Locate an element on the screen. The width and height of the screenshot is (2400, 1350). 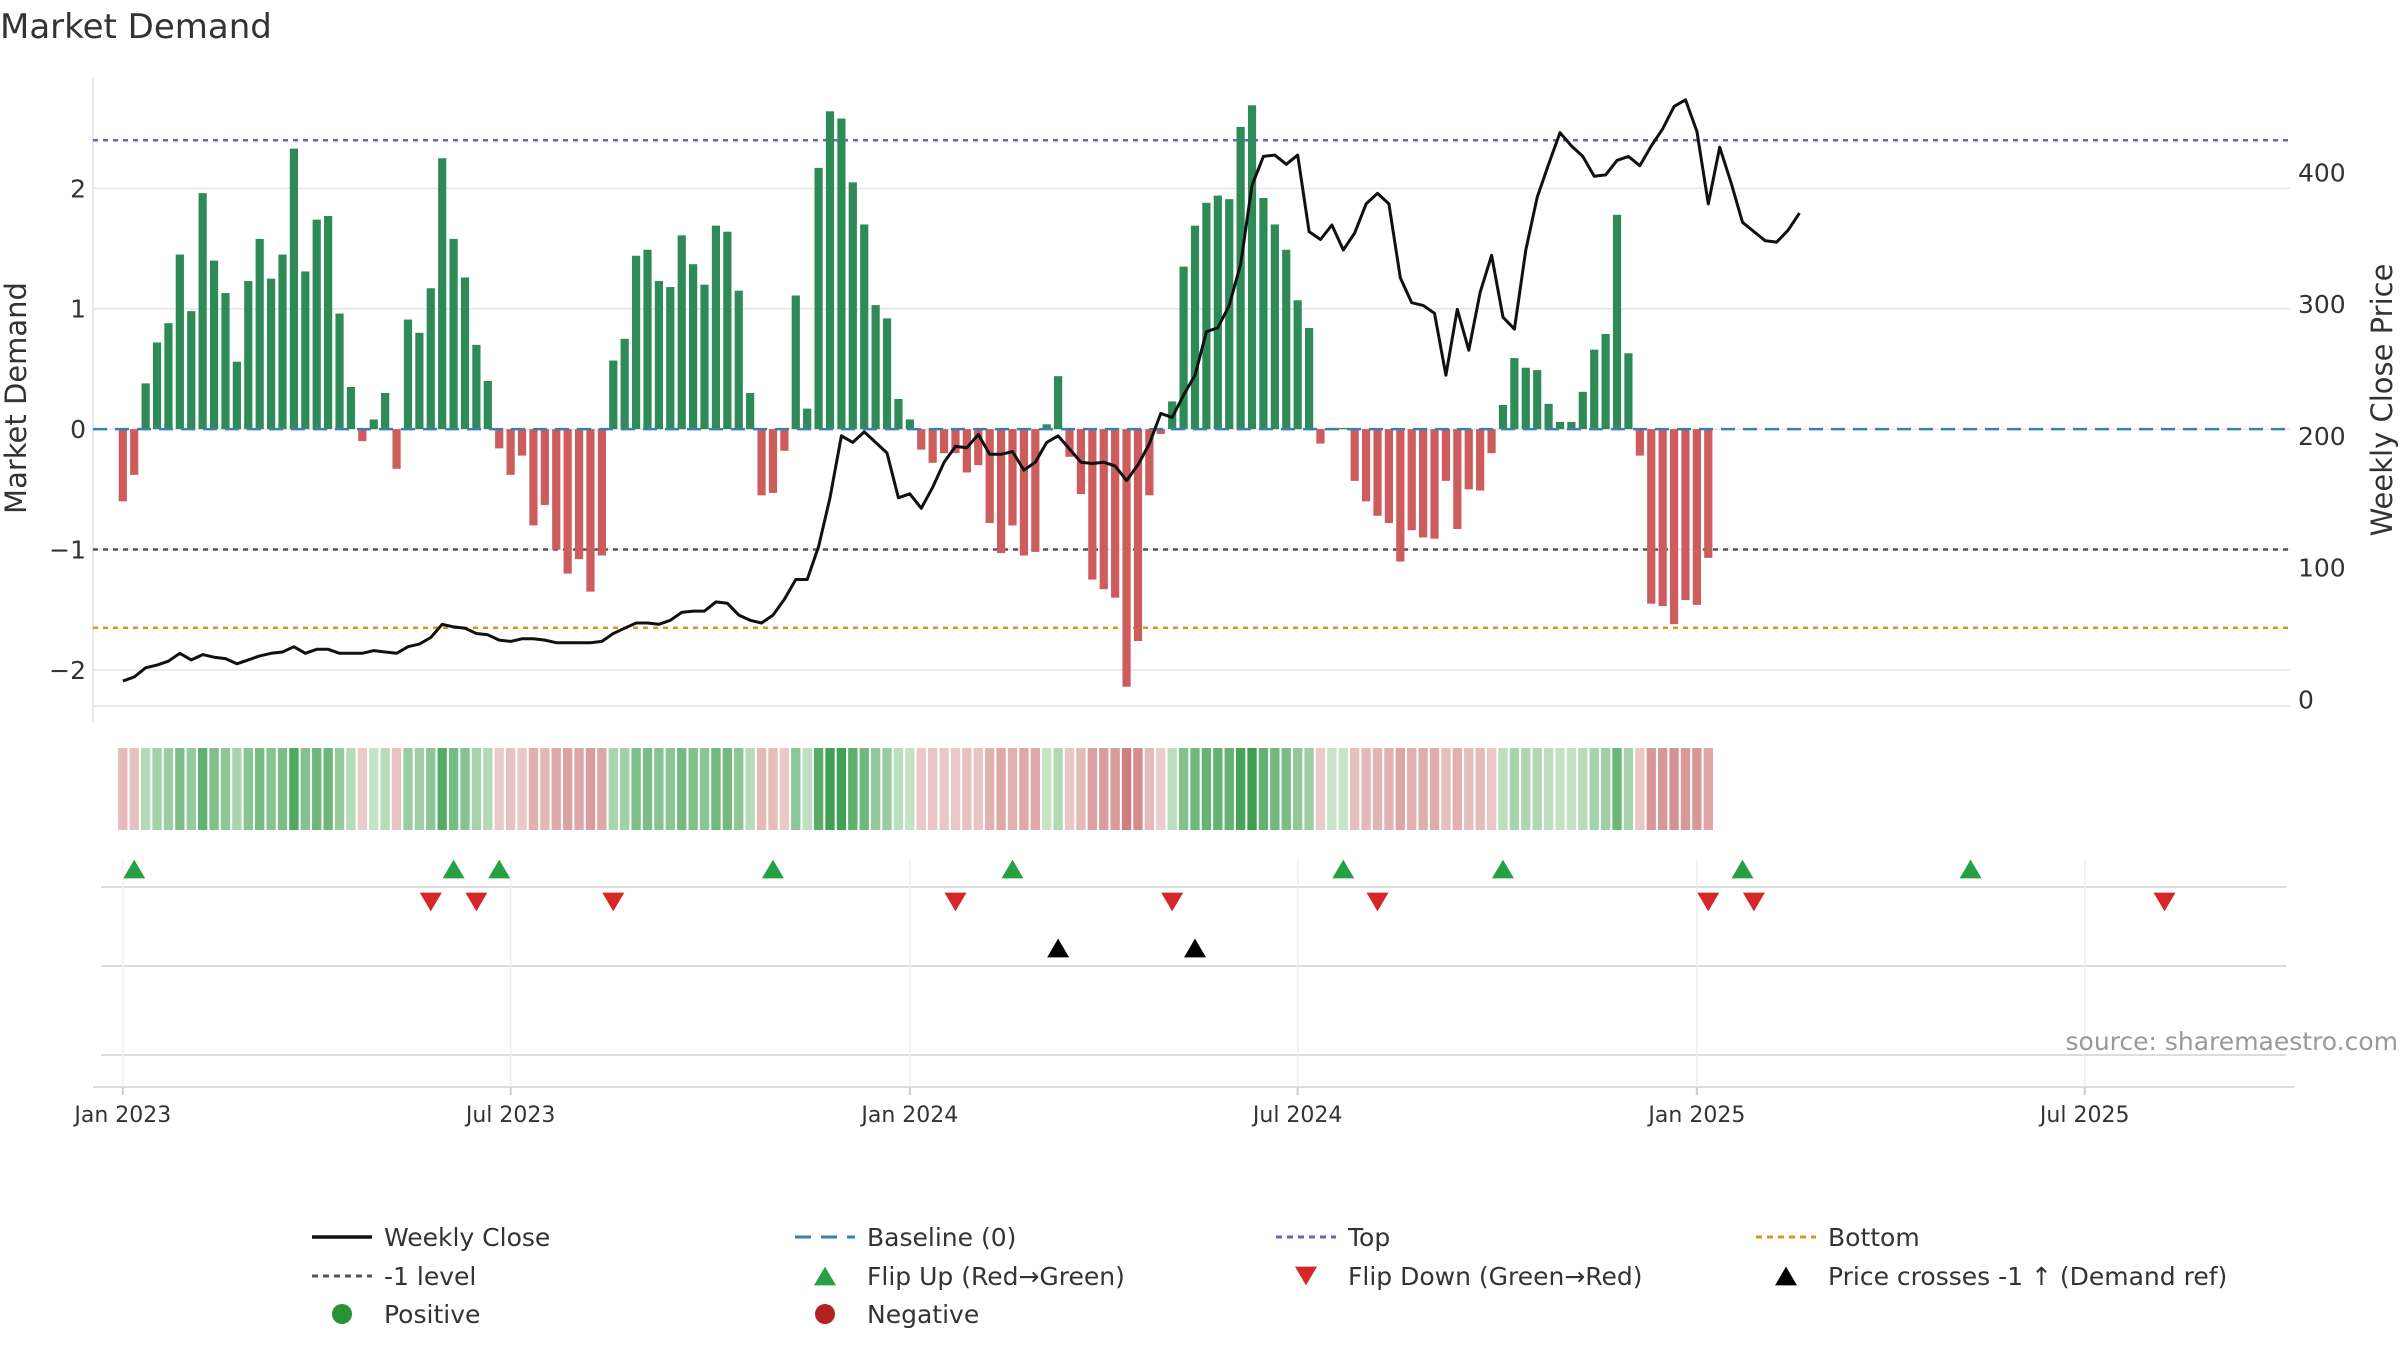
legend-item: Negative is located at coordinates (897, 1314).